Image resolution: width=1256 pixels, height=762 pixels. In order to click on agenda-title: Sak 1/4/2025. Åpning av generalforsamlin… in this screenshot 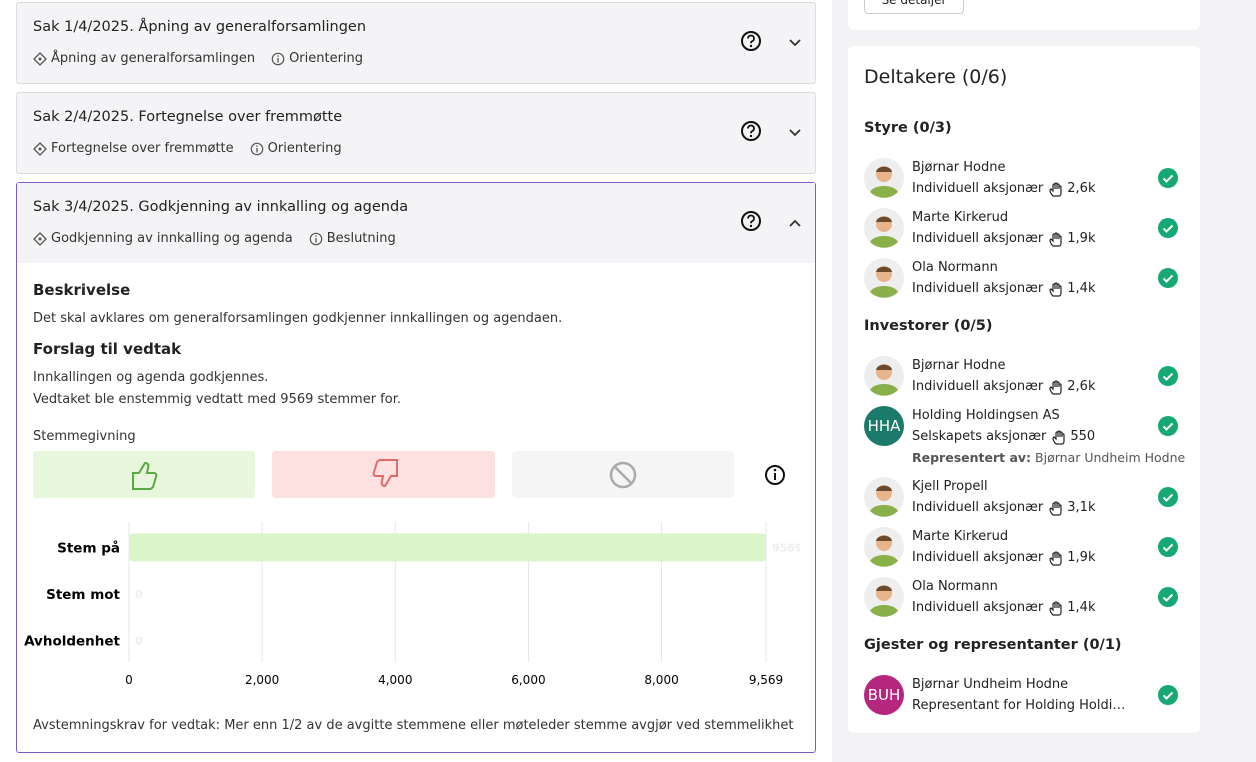, I will do `click(200, 27)`.